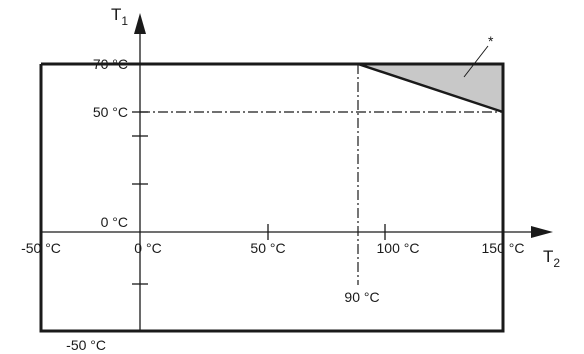 This screenshot has width=584, height=354. I want to click on x-label-150: 150 °C, so click(503, 248).